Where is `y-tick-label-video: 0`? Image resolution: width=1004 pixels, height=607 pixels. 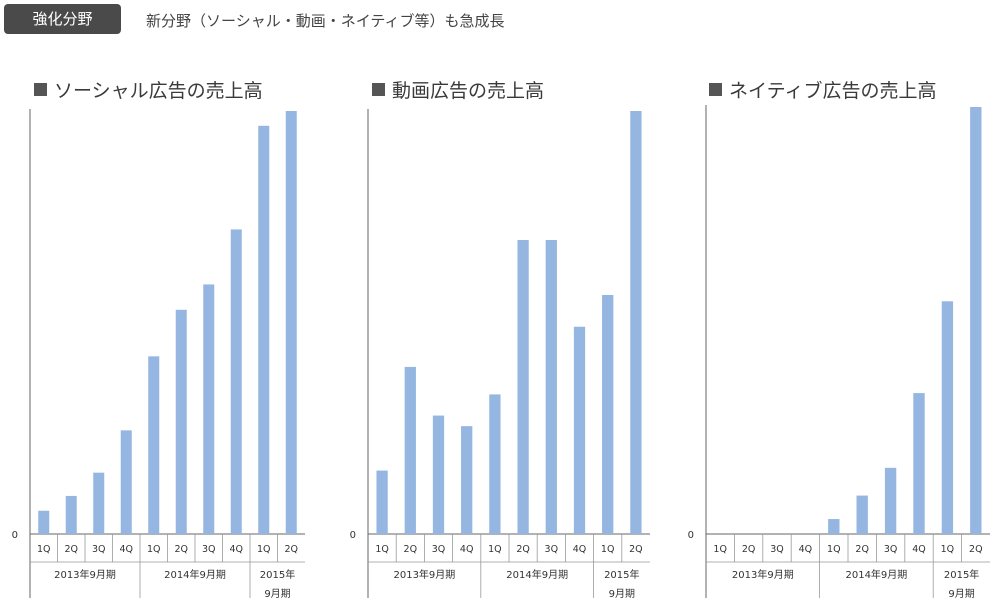 y-tick-label-video: 0 is located at coordinates (353, 535).